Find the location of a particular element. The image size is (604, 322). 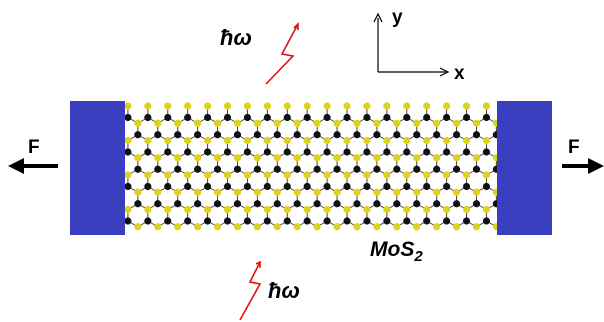

photon-energy-label-top: ħω is located at coordinates (236, 37).